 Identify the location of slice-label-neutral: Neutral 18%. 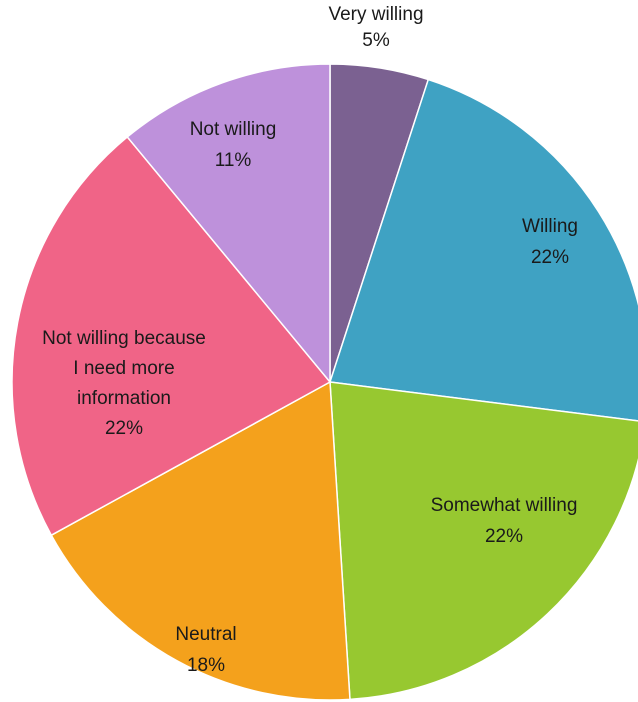
(205, 650).